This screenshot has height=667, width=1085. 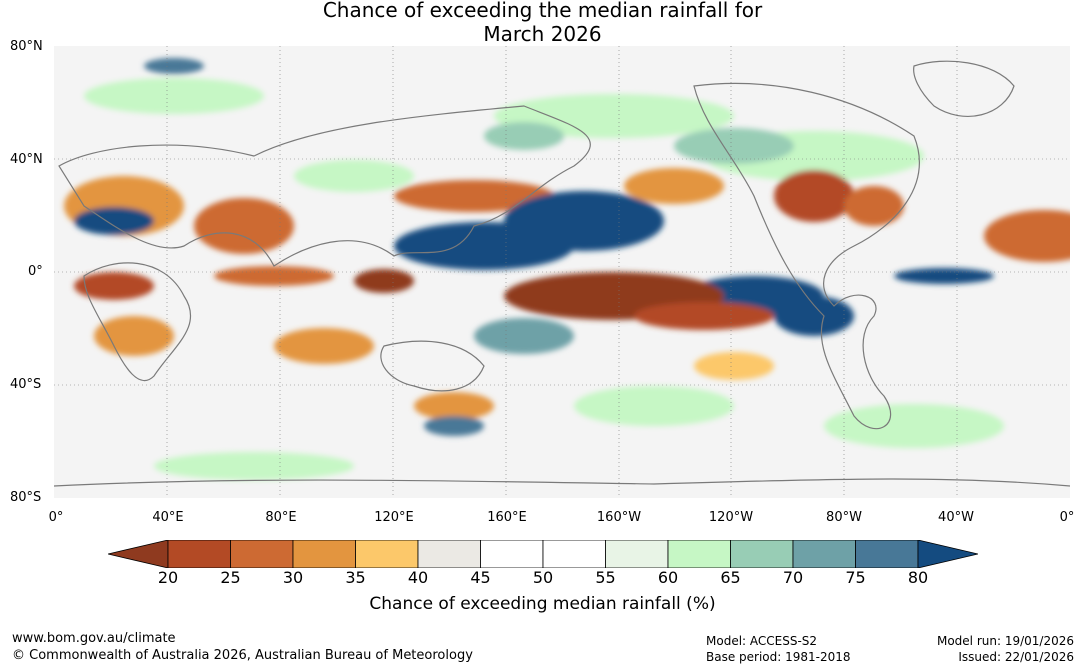 I want to click on lon-label-40w: 40°W, so click(x=956, y=517).